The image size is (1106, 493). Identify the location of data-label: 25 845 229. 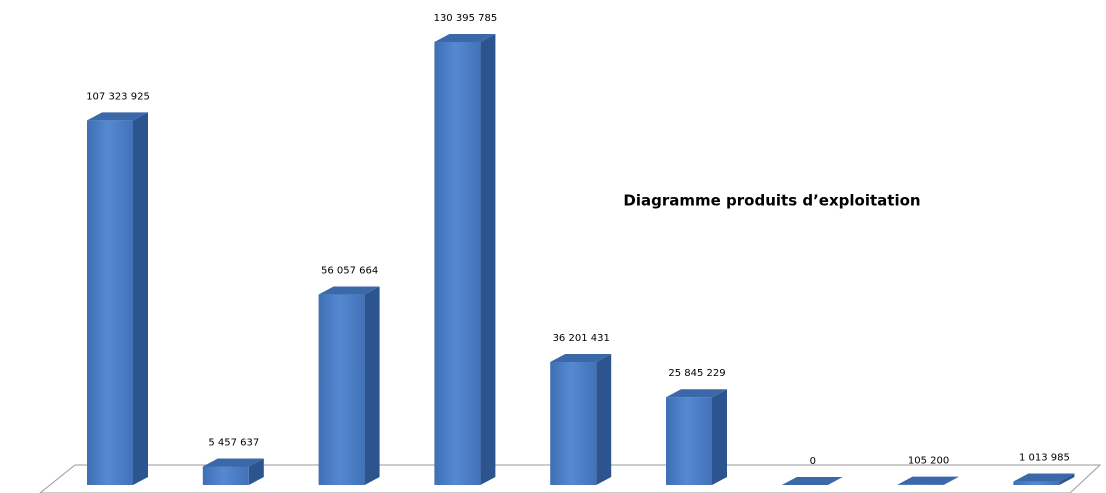
(696, 373).